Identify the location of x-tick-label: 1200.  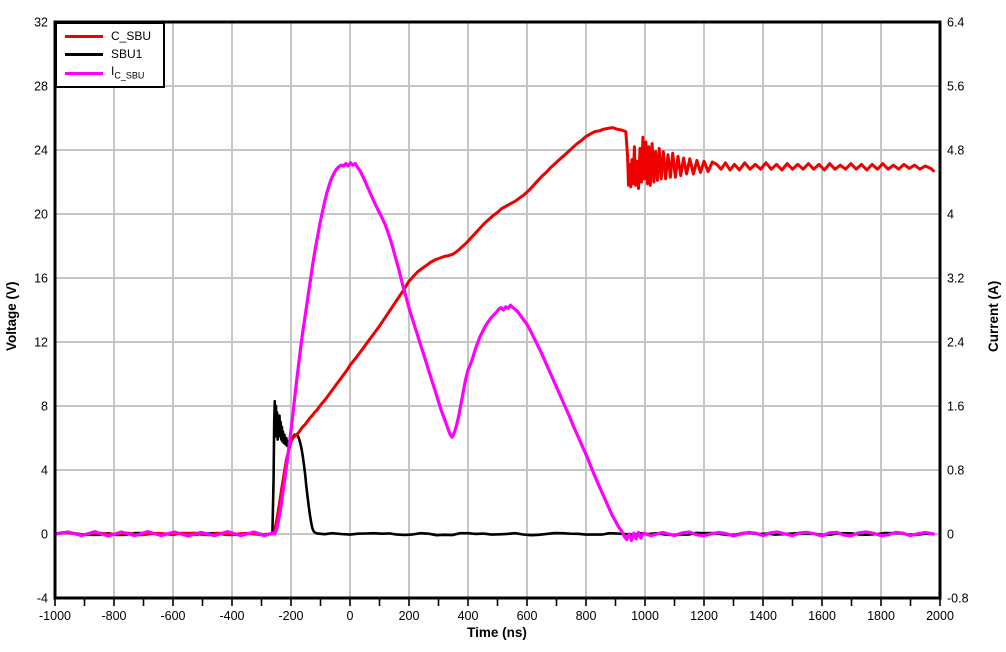
(704, 616).